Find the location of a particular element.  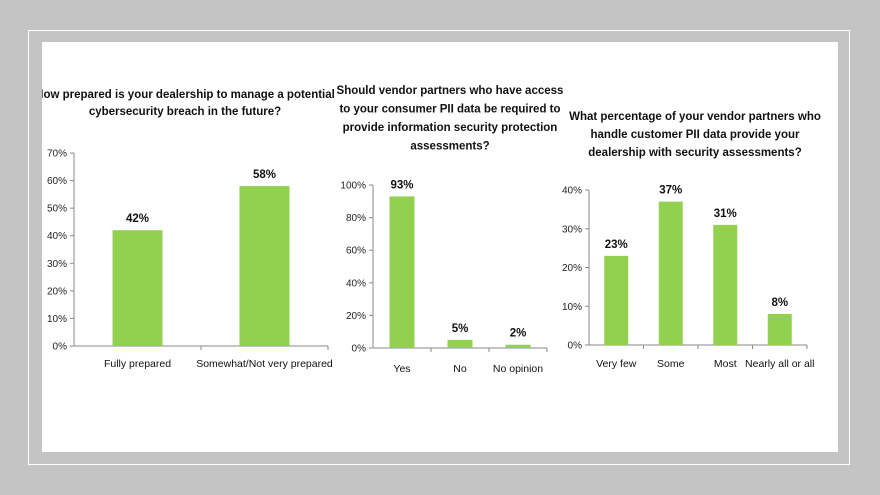

bar-no-opinion is located at coordinates (518, 346).